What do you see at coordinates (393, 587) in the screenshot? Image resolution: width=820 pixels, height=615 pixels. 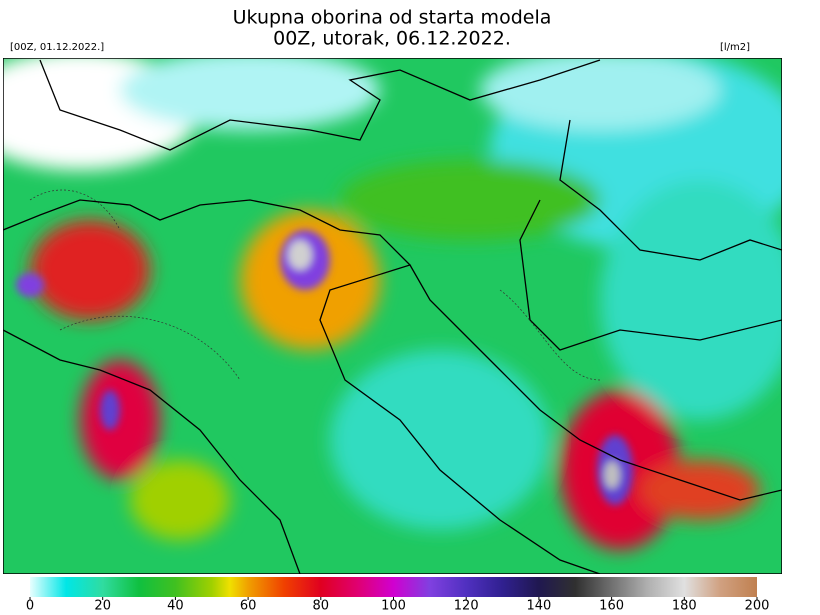 I see `colorbar` at bounding box center [393, 587].